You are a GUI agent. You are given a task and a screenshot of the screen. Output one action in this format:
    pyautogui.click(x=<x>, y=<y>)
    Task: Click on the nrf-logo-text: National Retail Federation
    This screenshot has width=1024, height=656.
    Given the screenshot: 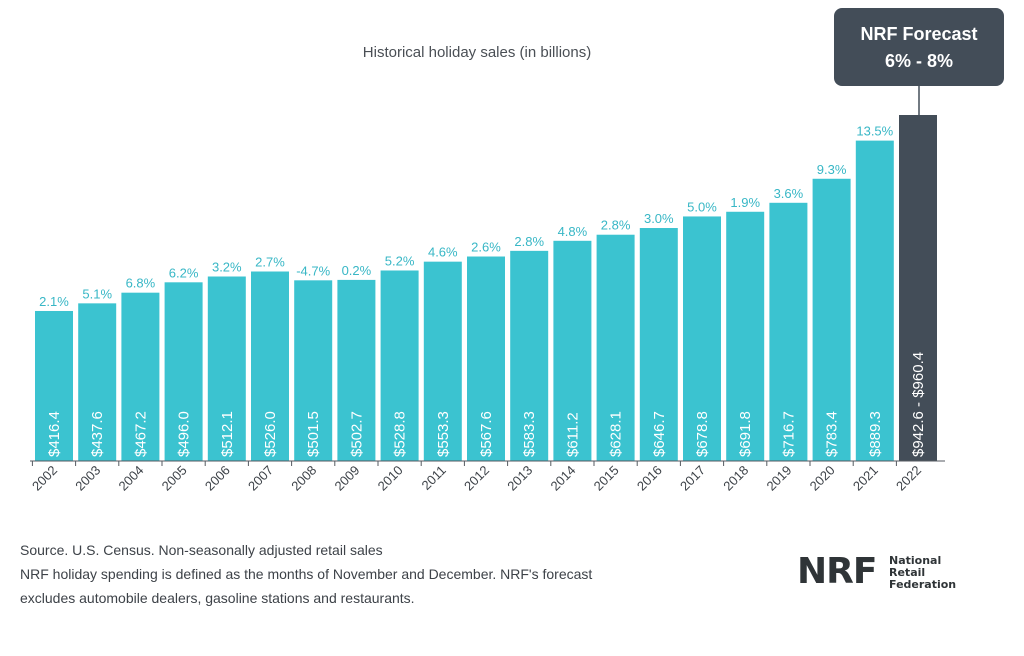 What is the action you would take?
    pyautogui.click(x=922, y=573)
    